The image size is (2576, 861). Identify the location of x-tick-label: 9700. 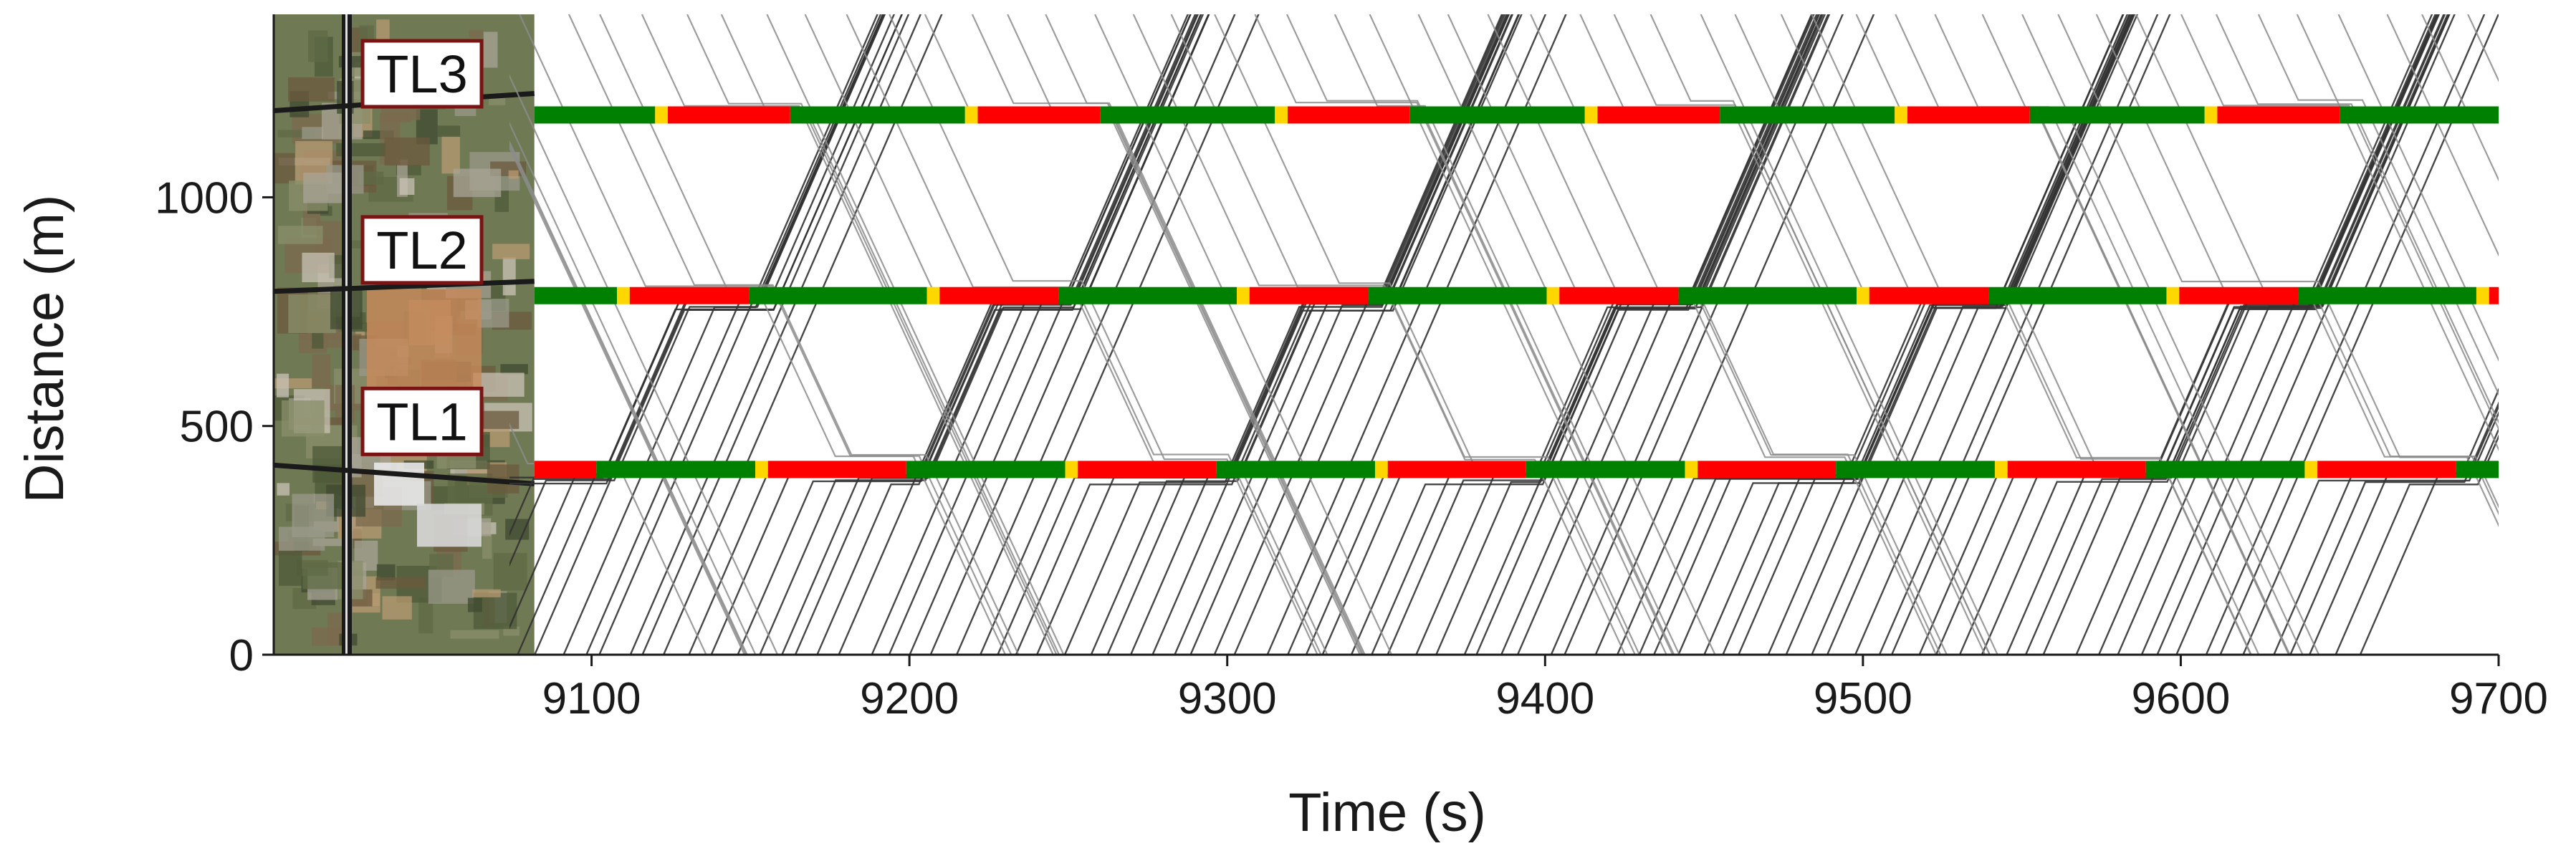
(2498, 698).